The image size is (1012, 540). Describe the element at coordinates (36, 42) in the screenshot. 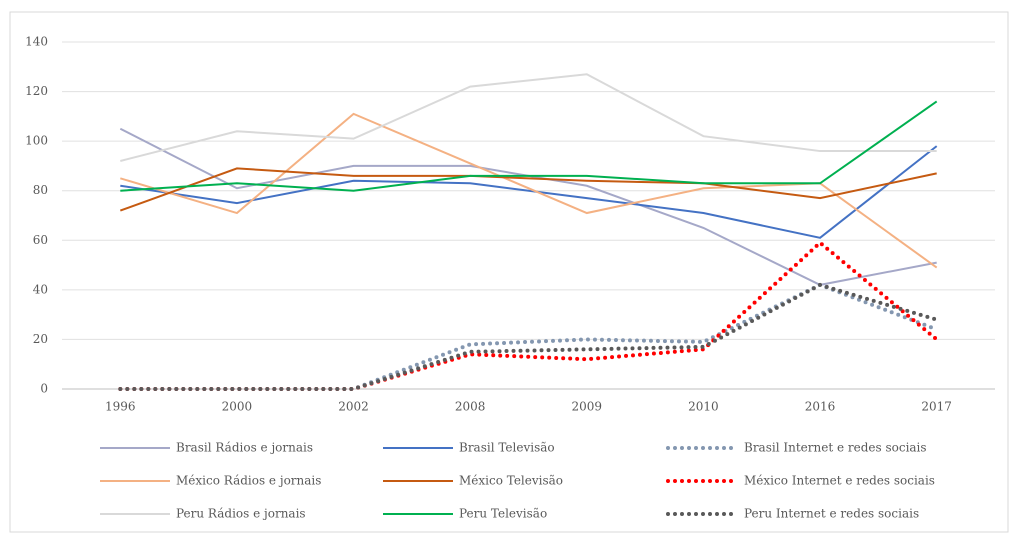

I see `y-tick-label: 140` at that location.